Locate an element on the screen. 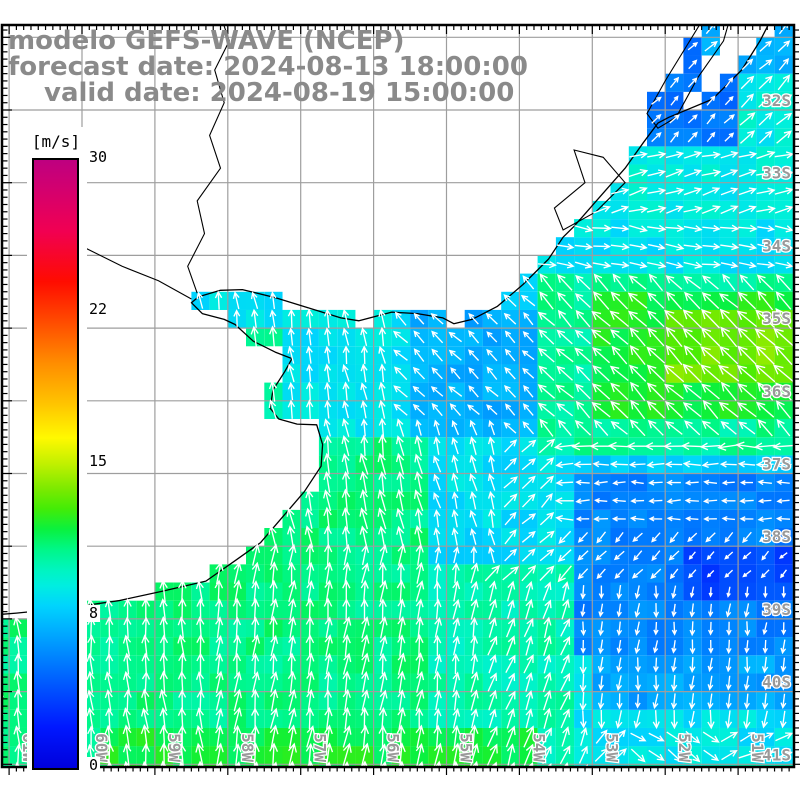 The height and width of the screenshot is (800, 800). lat-label: 37S is located at coordinates (776, 464).